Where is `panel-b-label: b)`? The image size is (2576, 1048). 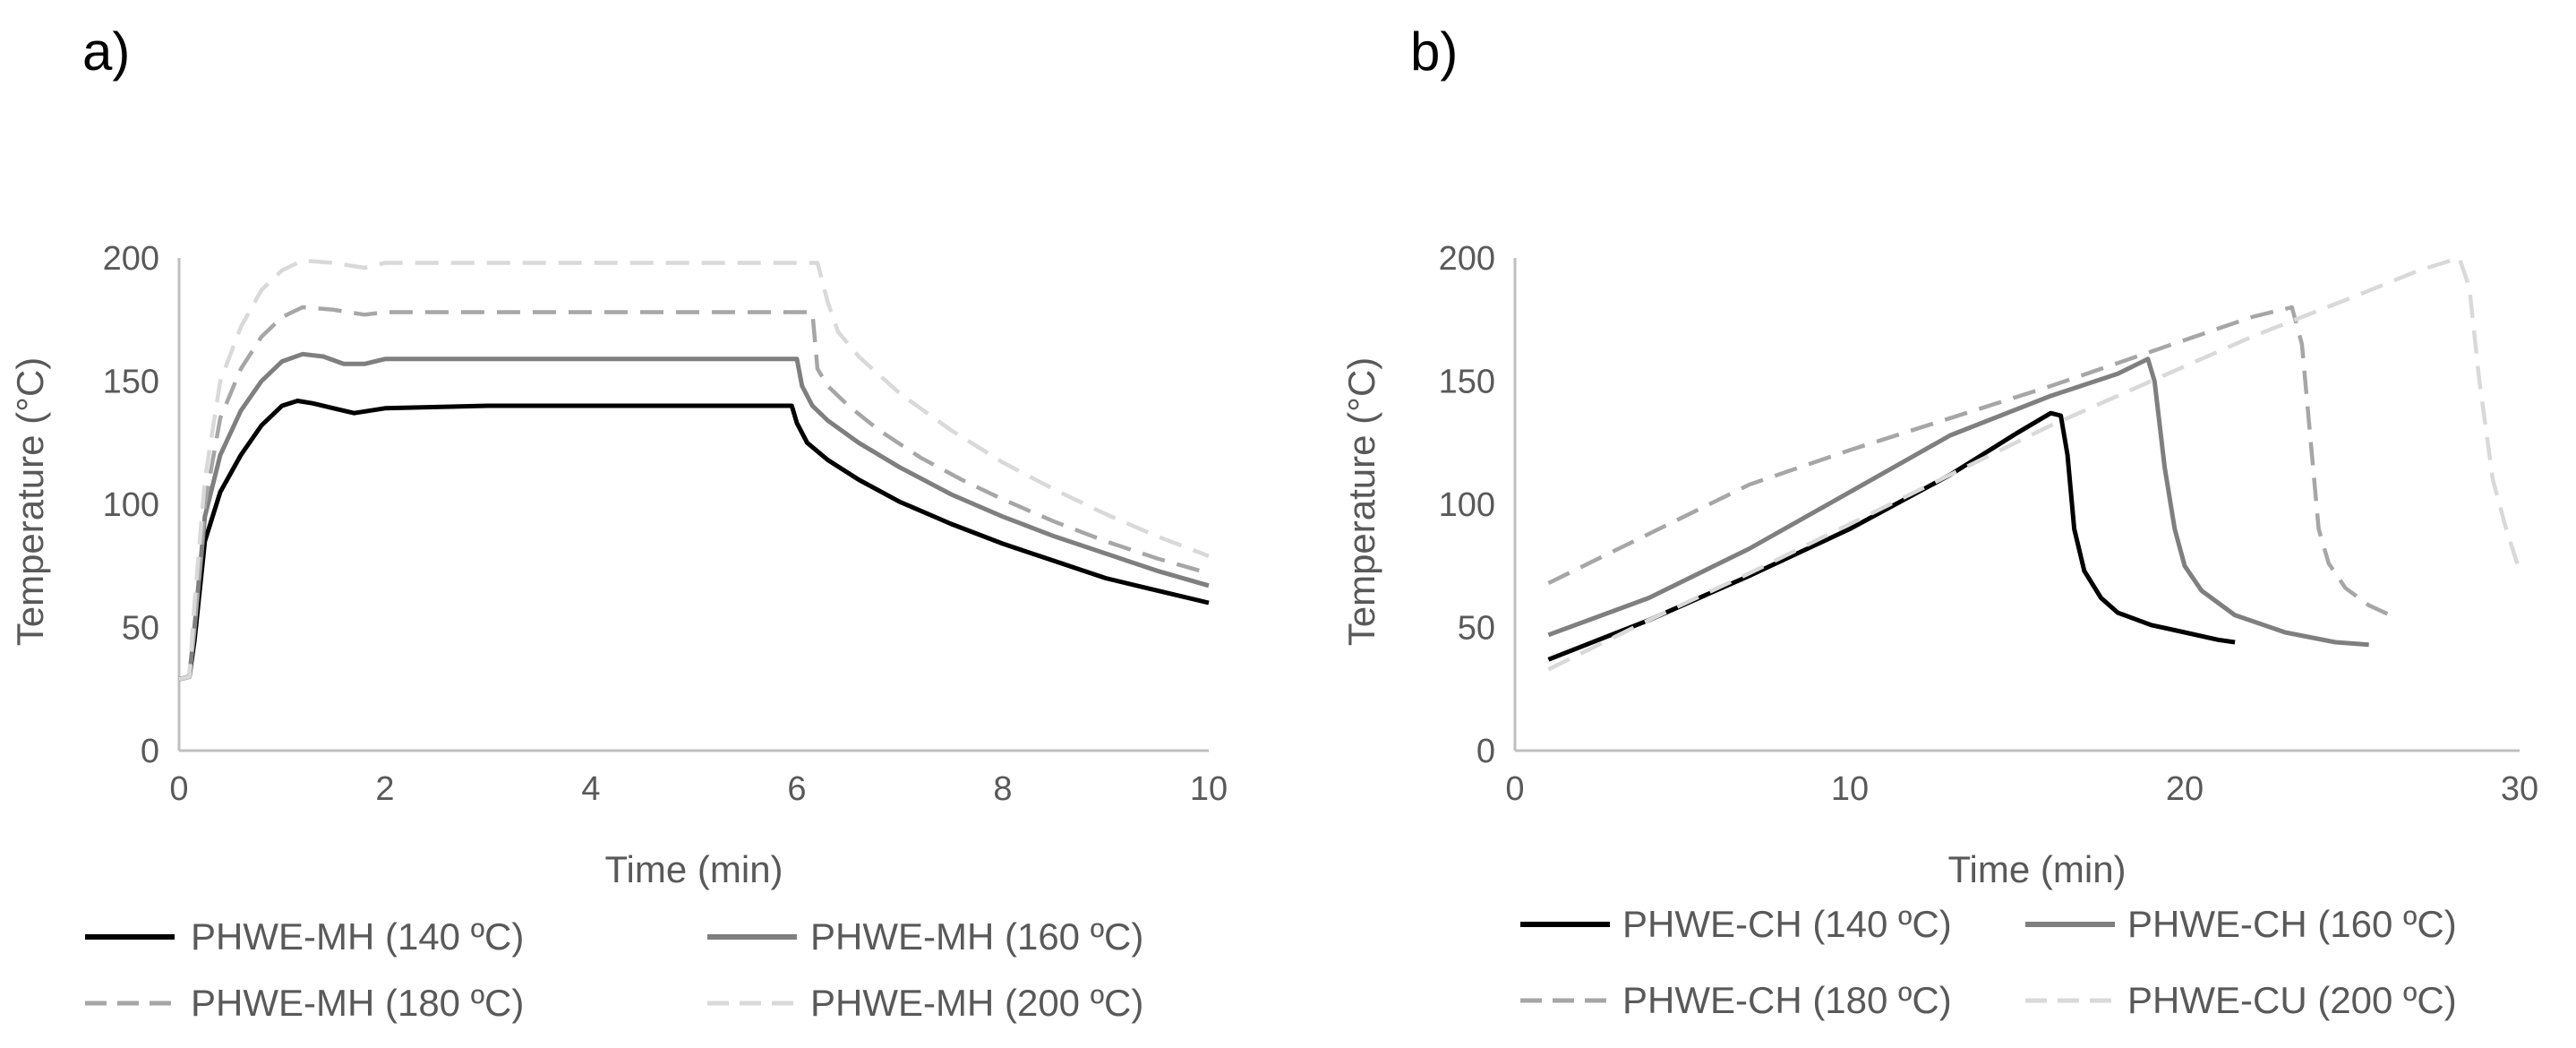 panel-b-label: b) is located at coordinates (1434, 51).